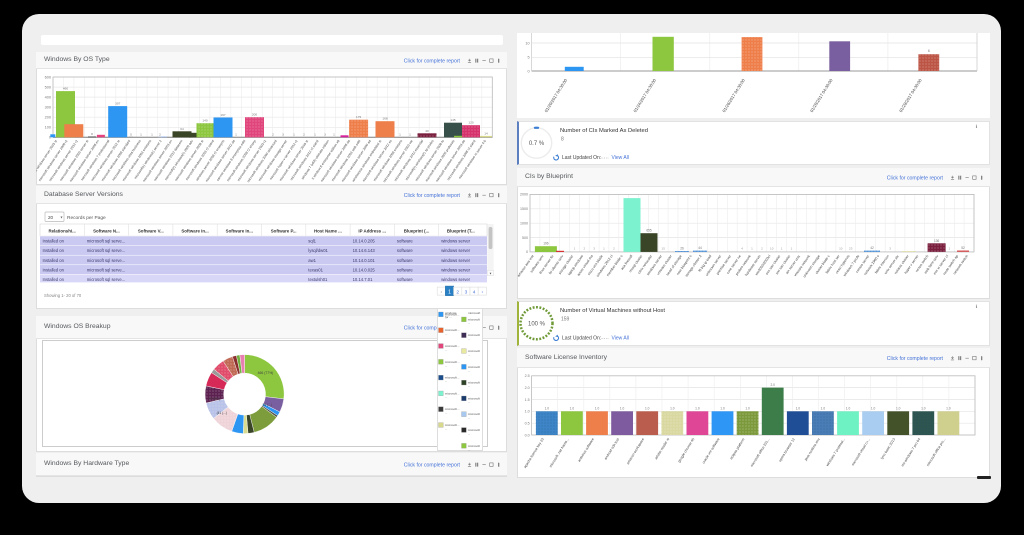 The image size is (1024, 535). I want to click on svg-text: 20, so click(51, 217).